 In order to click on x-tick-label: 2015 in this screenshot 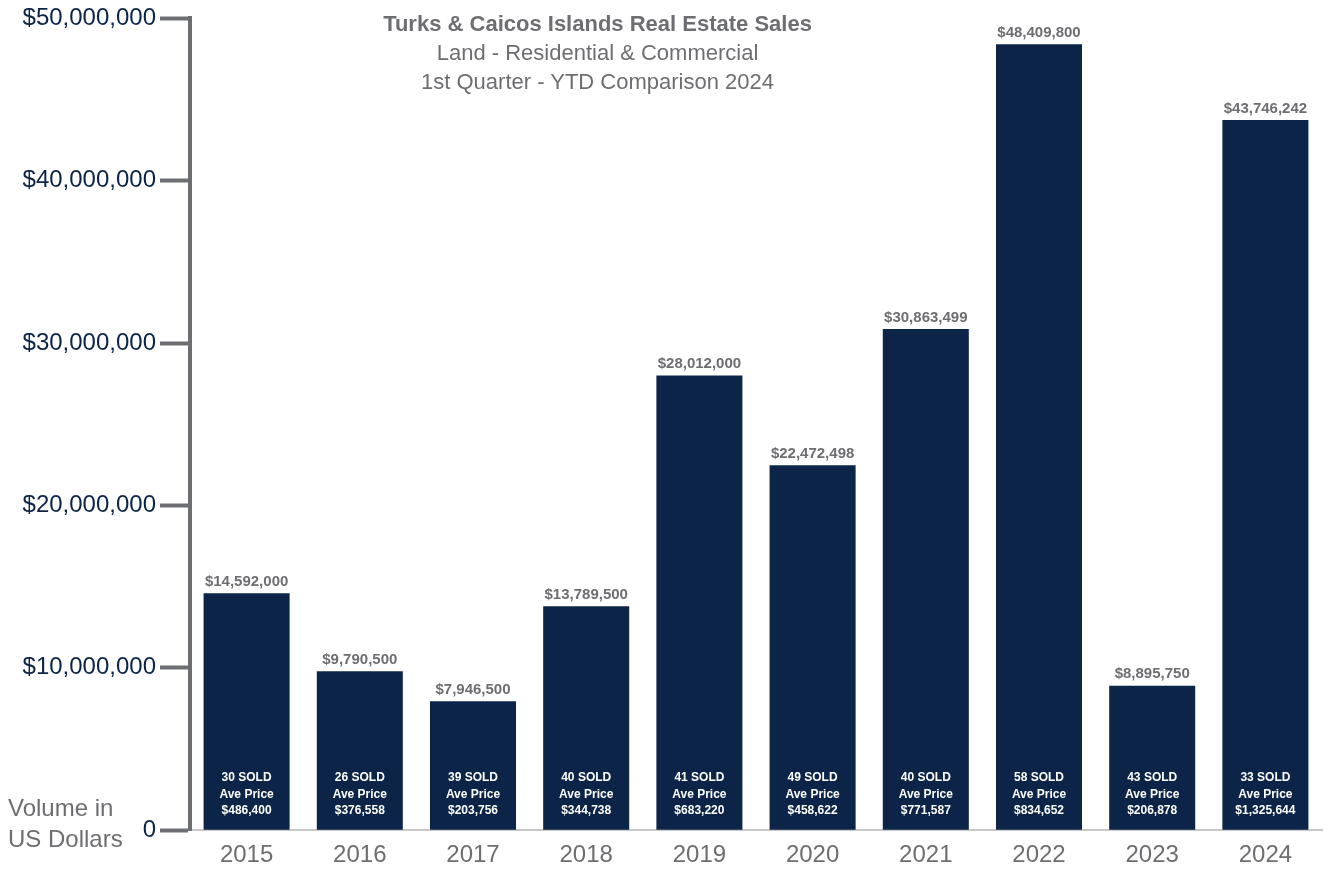, I will do `click(246, 854)`.